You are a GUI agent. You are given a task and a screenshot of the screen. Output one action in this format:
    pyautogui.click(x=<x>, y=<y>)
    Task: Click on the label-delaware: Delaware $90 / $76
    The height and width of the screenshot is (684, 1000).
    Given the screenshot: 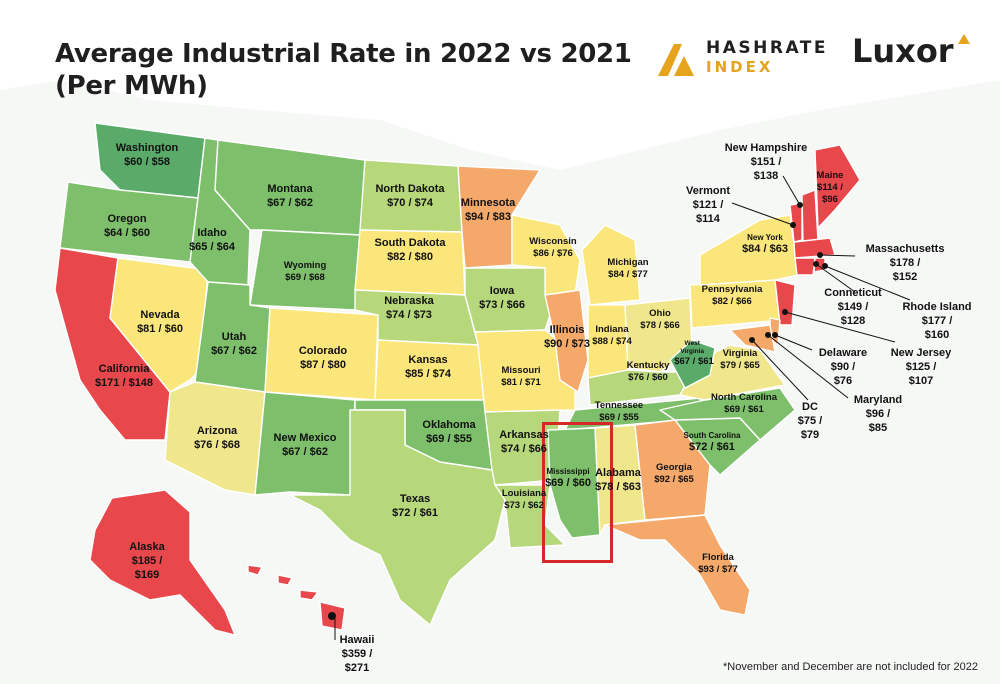 What is the action you would take?
    pyautogui.click(x=843, y=367)
    